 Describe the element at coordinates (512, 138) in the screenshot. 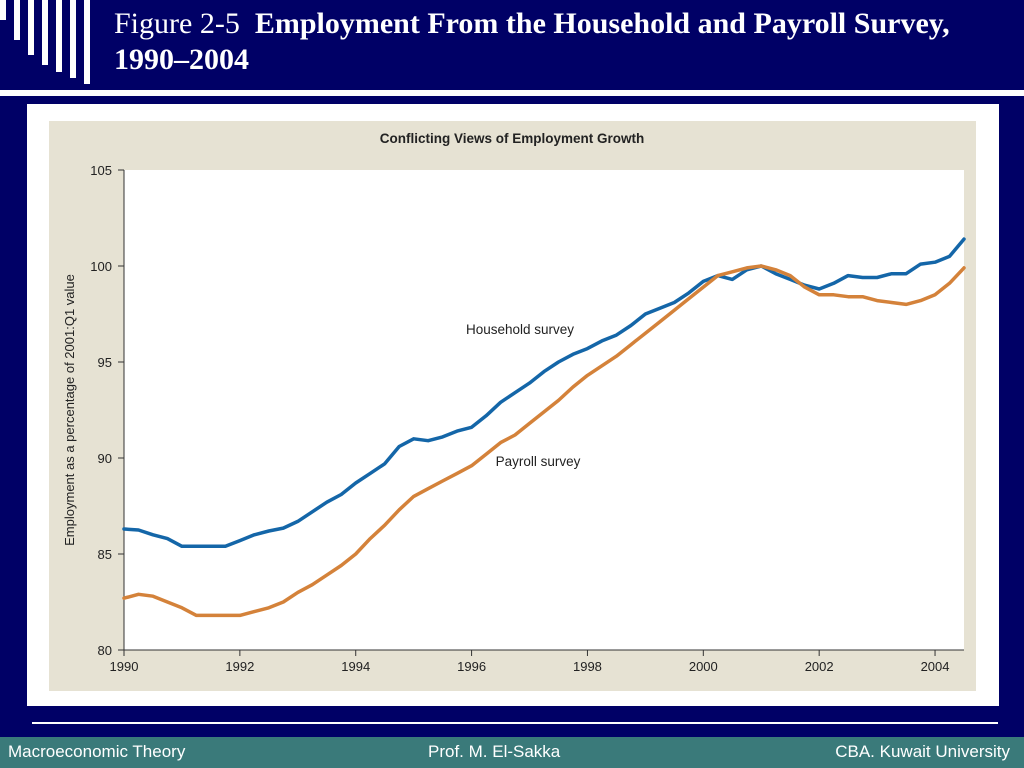

I see `chart-title: Conflicting Views of Employment Growth` at that location.